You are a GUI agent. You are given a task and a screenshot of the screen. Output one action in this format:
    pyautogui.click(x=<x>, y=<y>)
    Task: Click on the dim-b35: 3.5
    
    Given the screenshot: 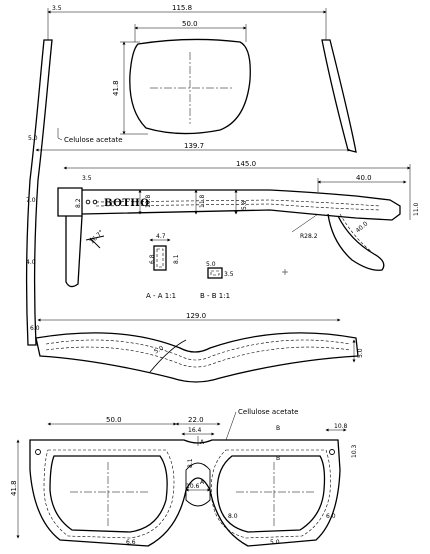 What is the action you would take?
    pyautogui.click(x=229, y=274)
    